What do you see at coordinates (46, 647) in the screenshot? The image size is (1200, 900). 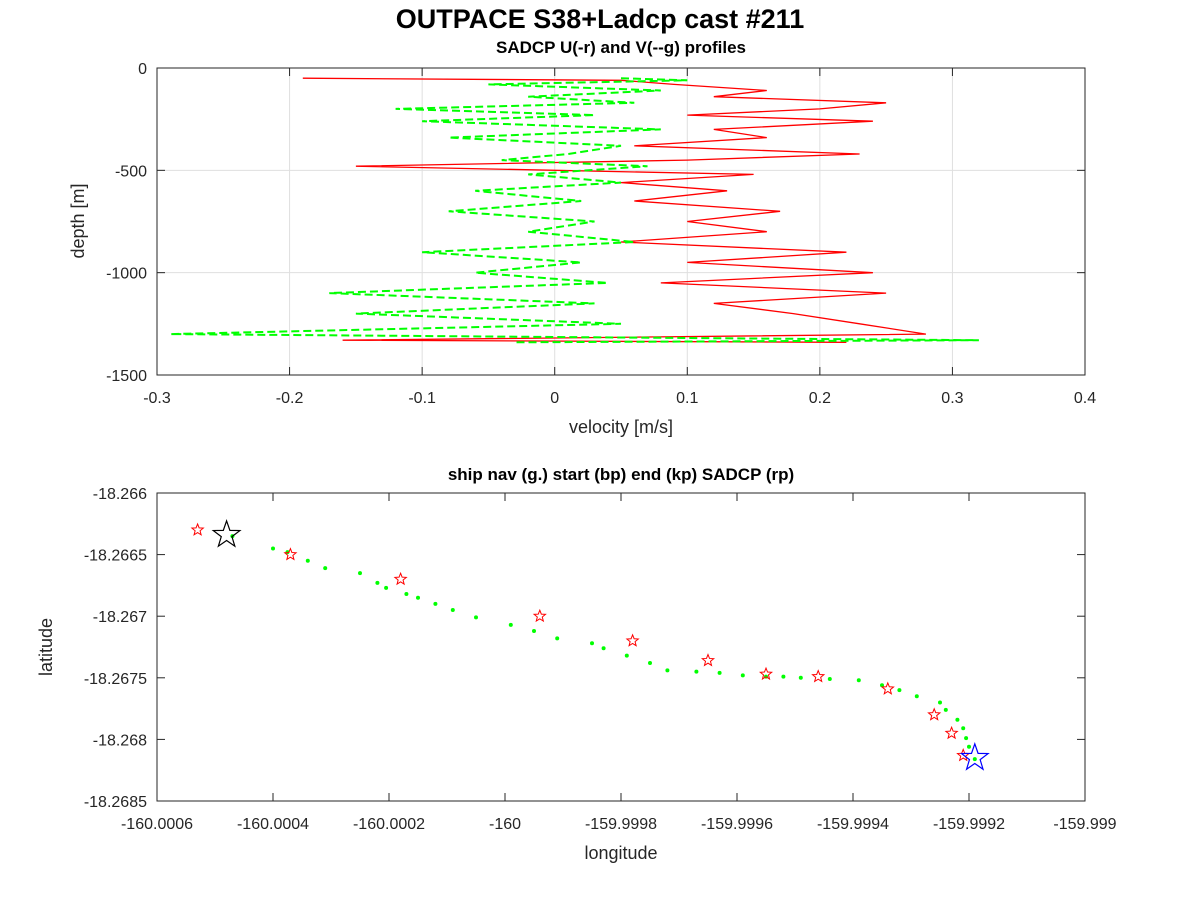 I see `nav-y-axis-label: latitude` at bounding box center [46, 647].